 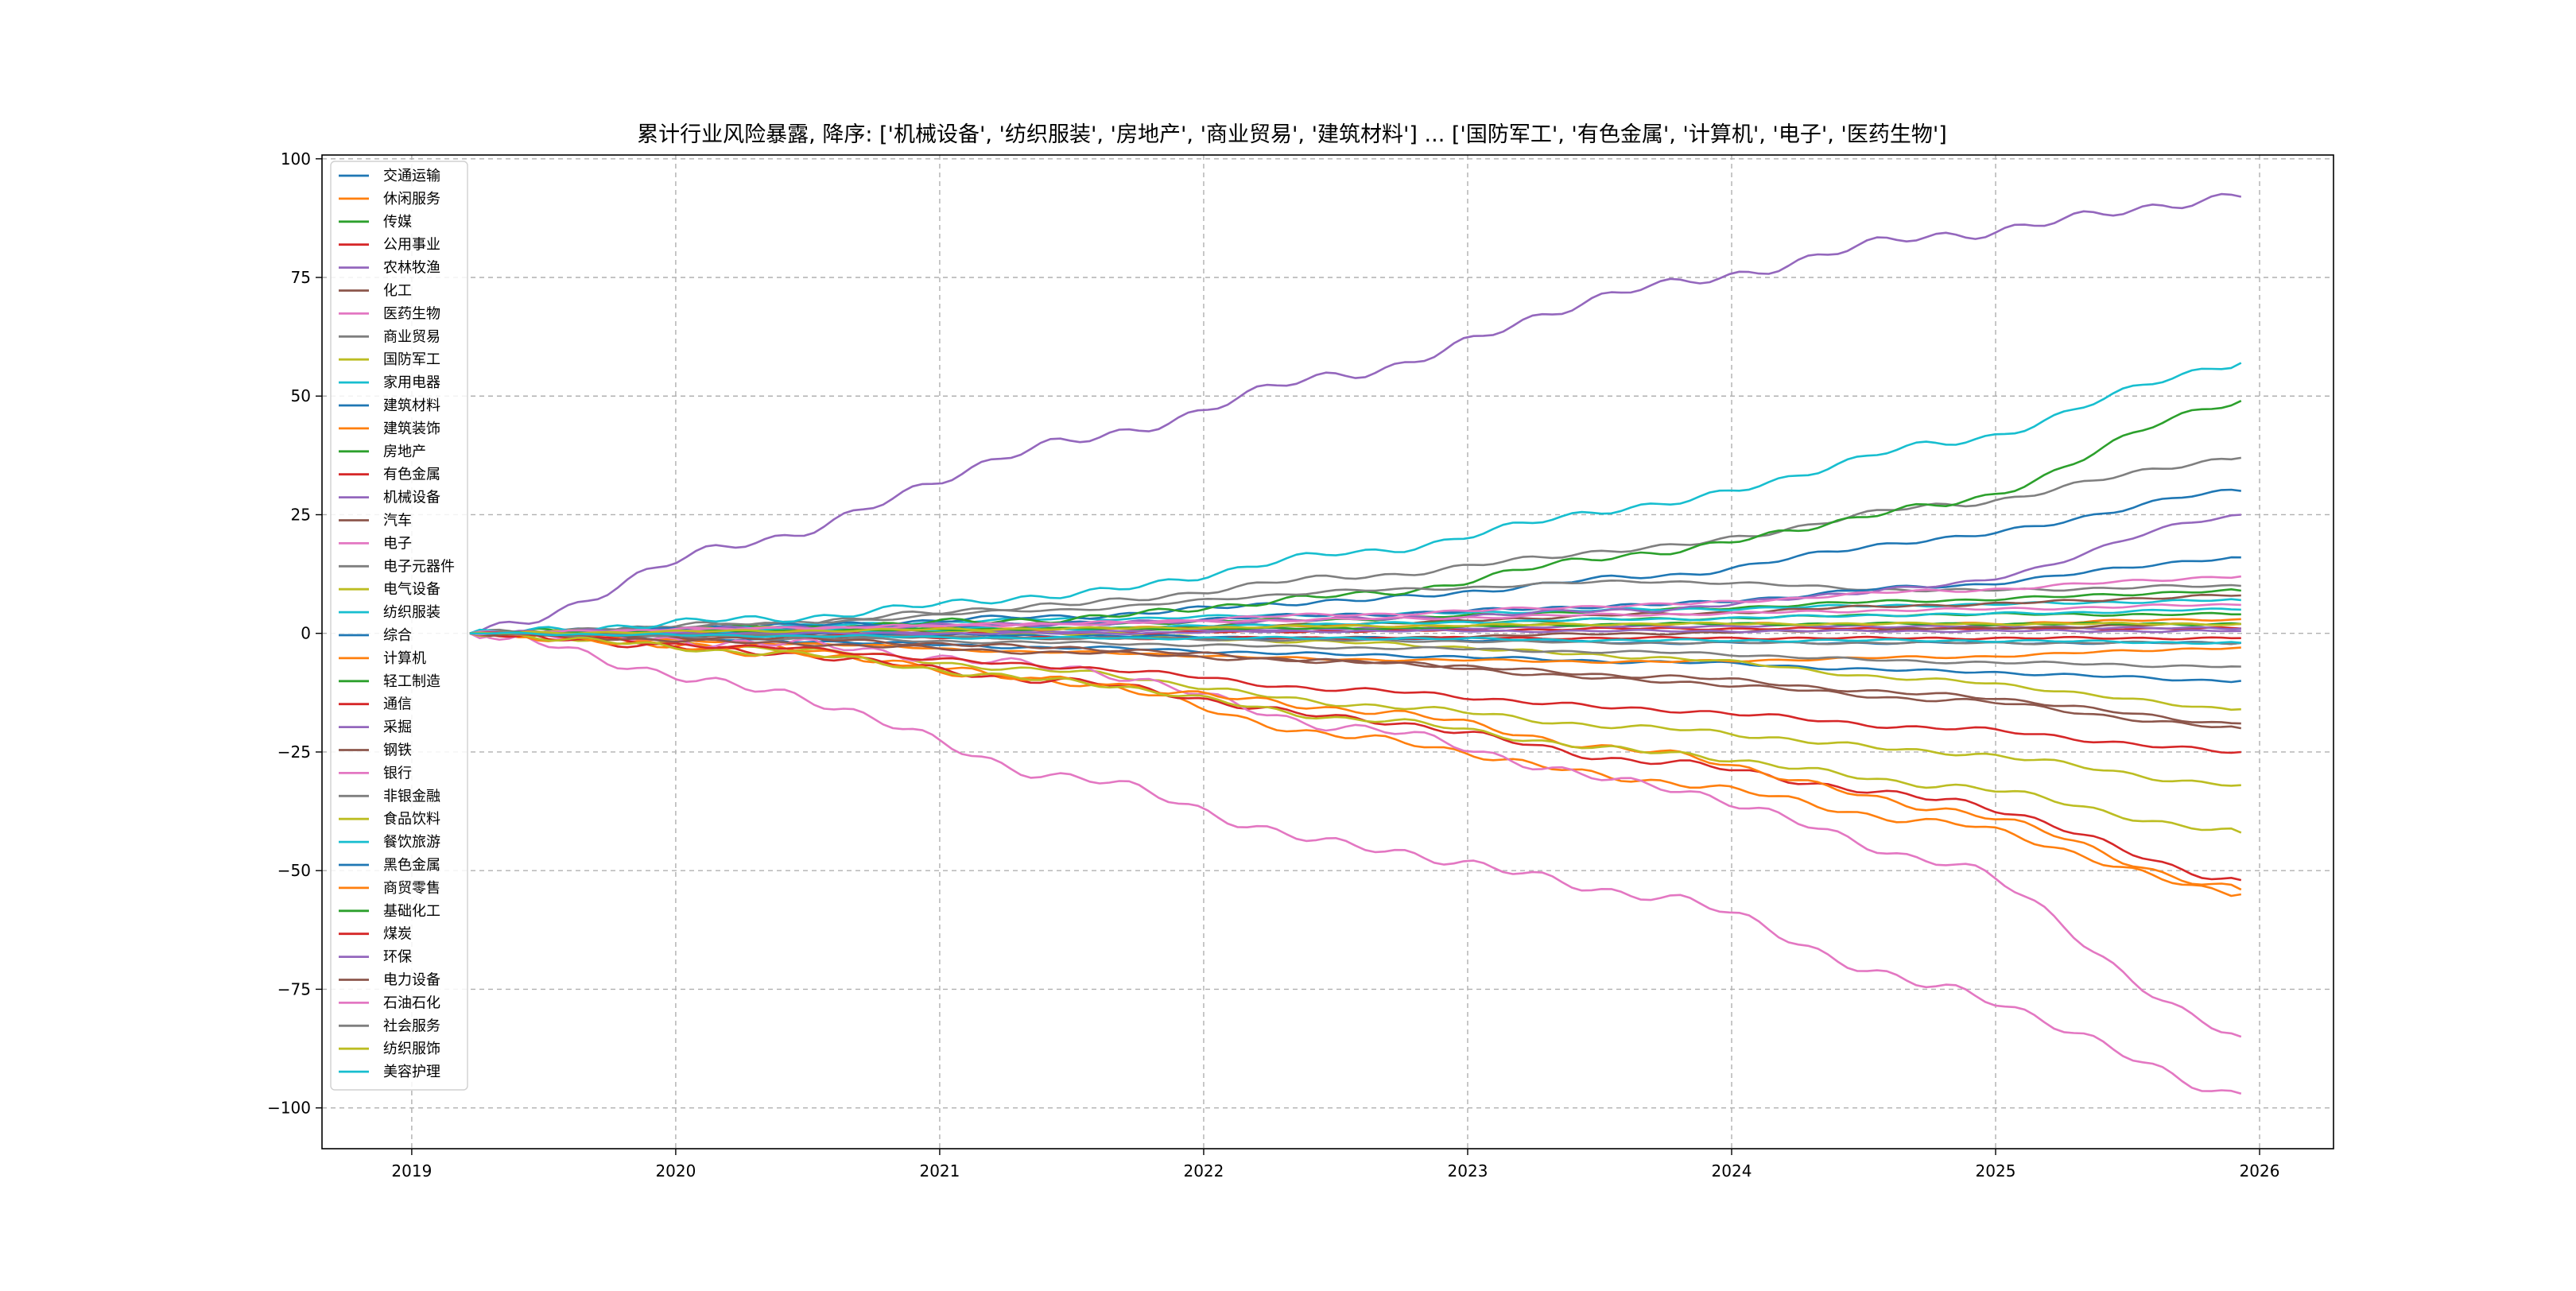 What do you see at coordinates (397, 773) in the screenshot?
I see `legend-label: 银行` at bounding box center [397, 773].